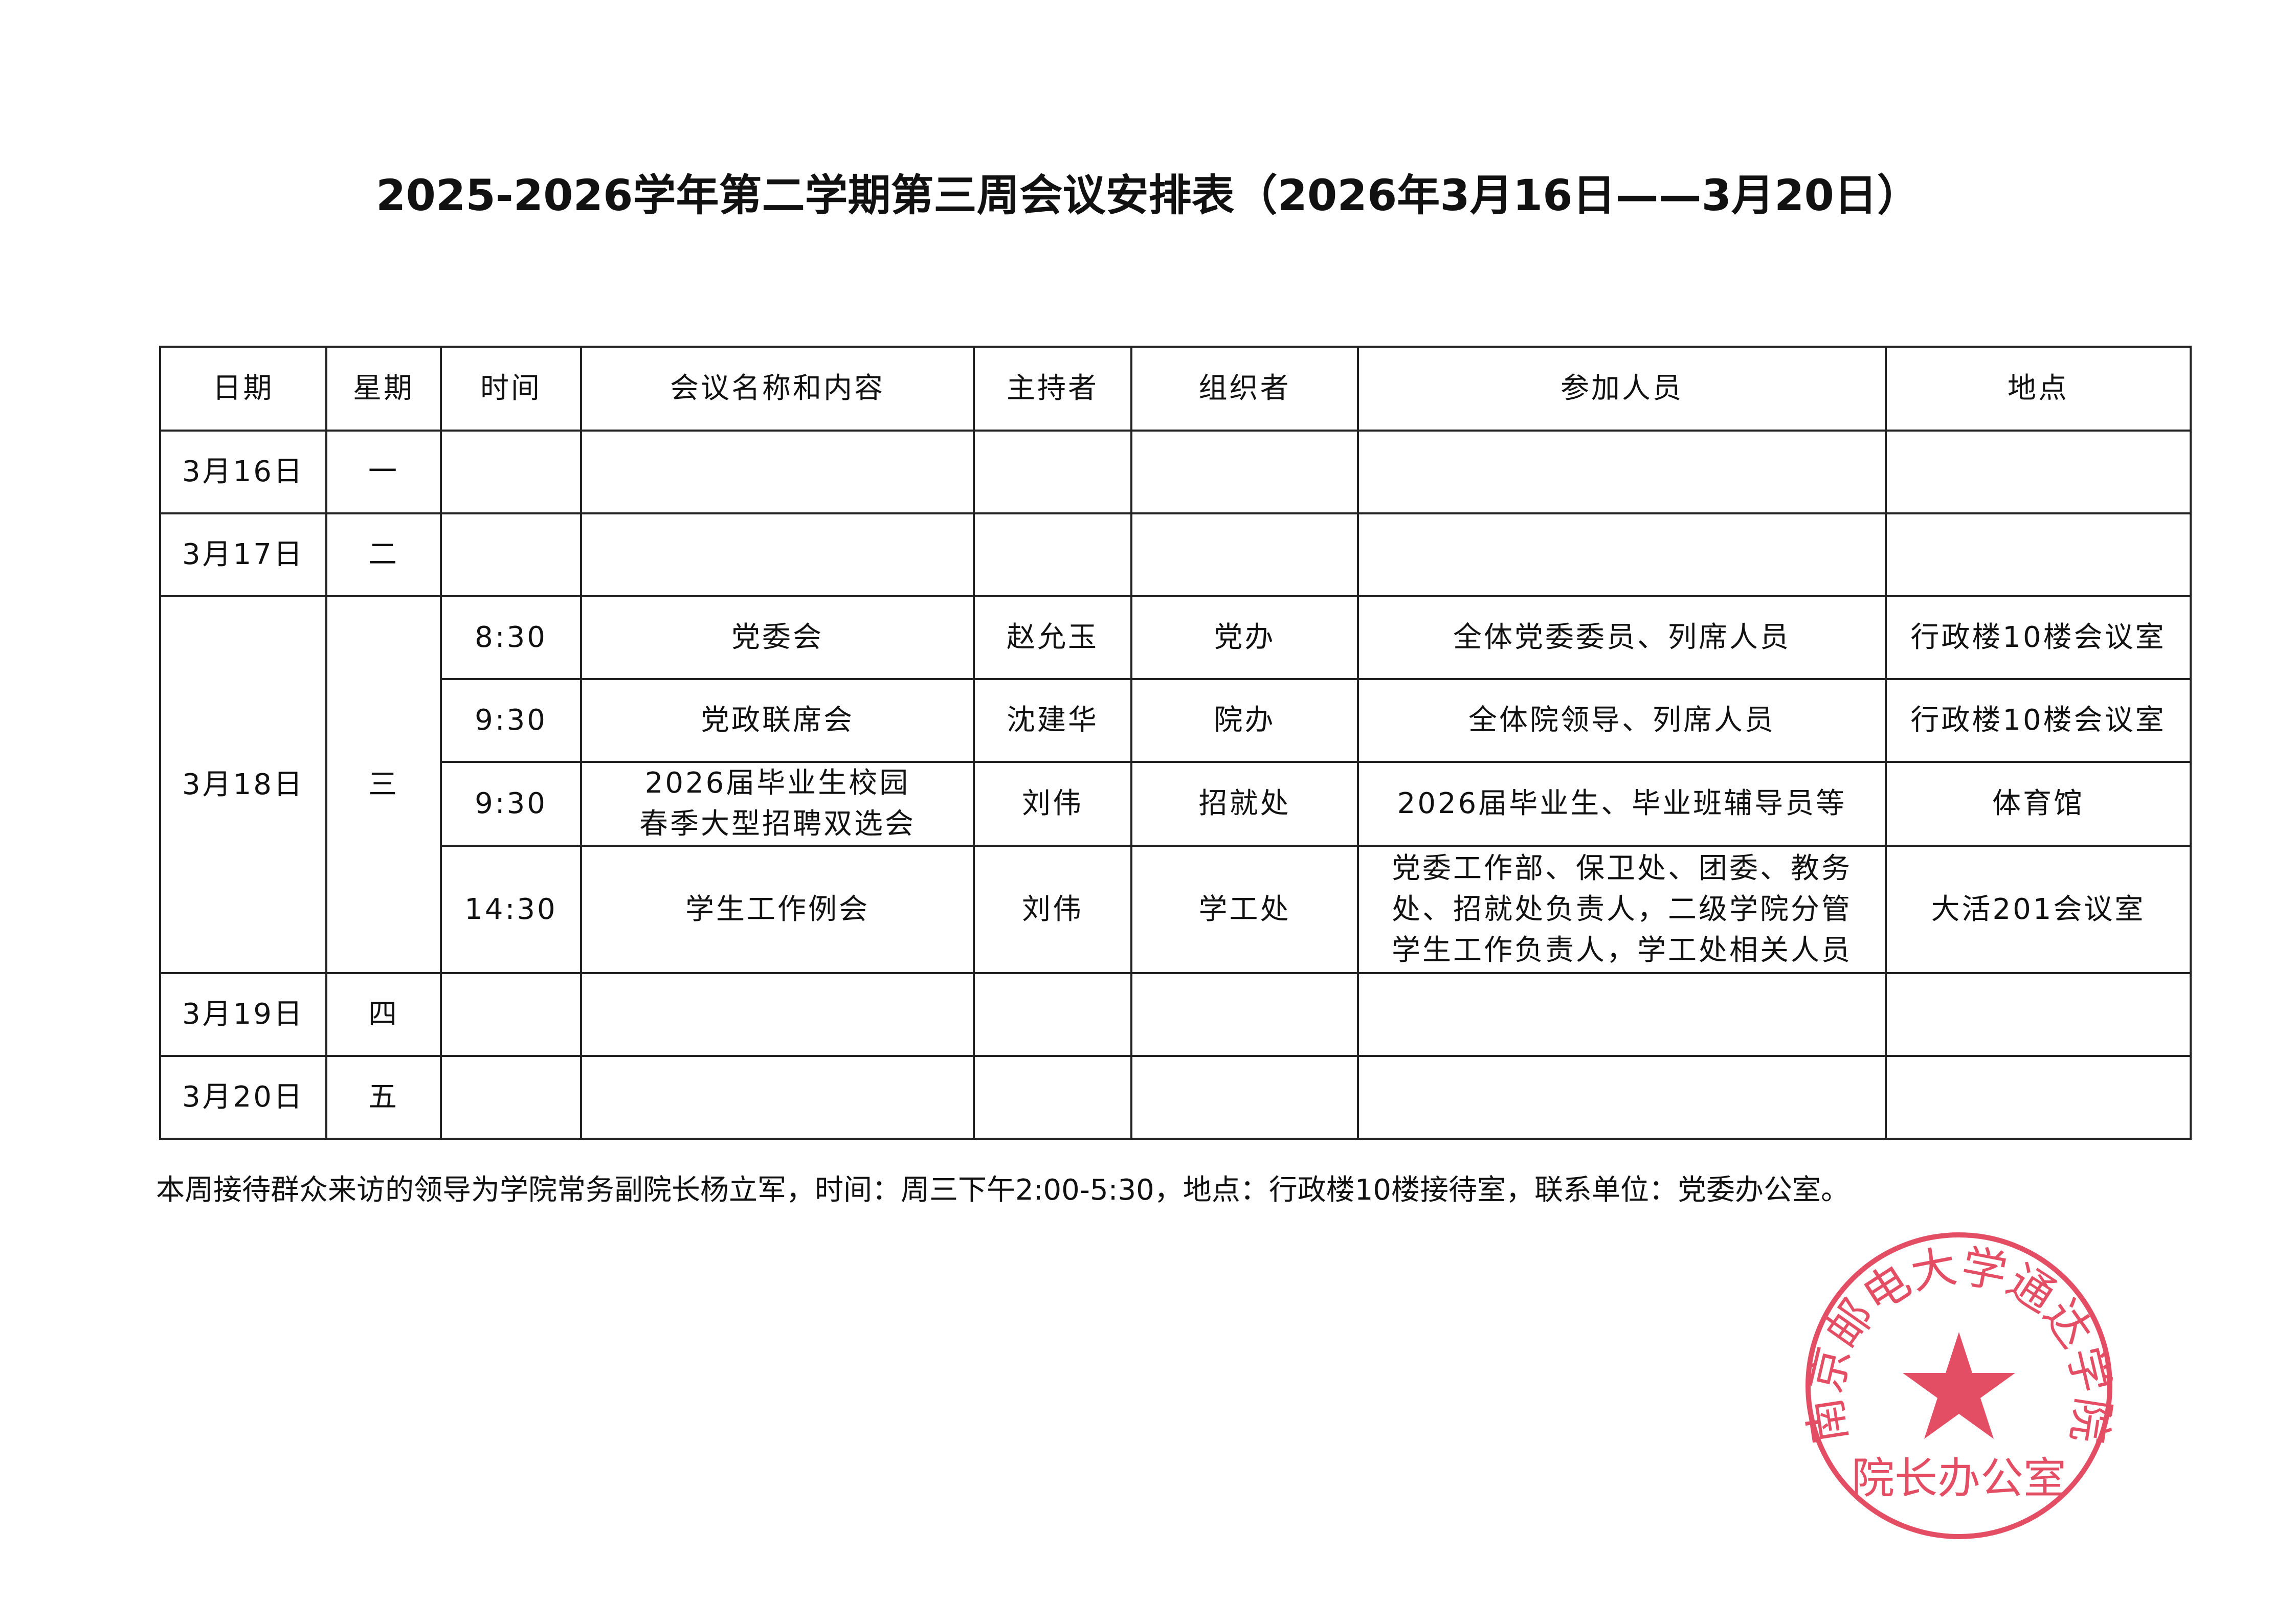  I want to click on organizer-cell: 学工处, so click(1244, 910).